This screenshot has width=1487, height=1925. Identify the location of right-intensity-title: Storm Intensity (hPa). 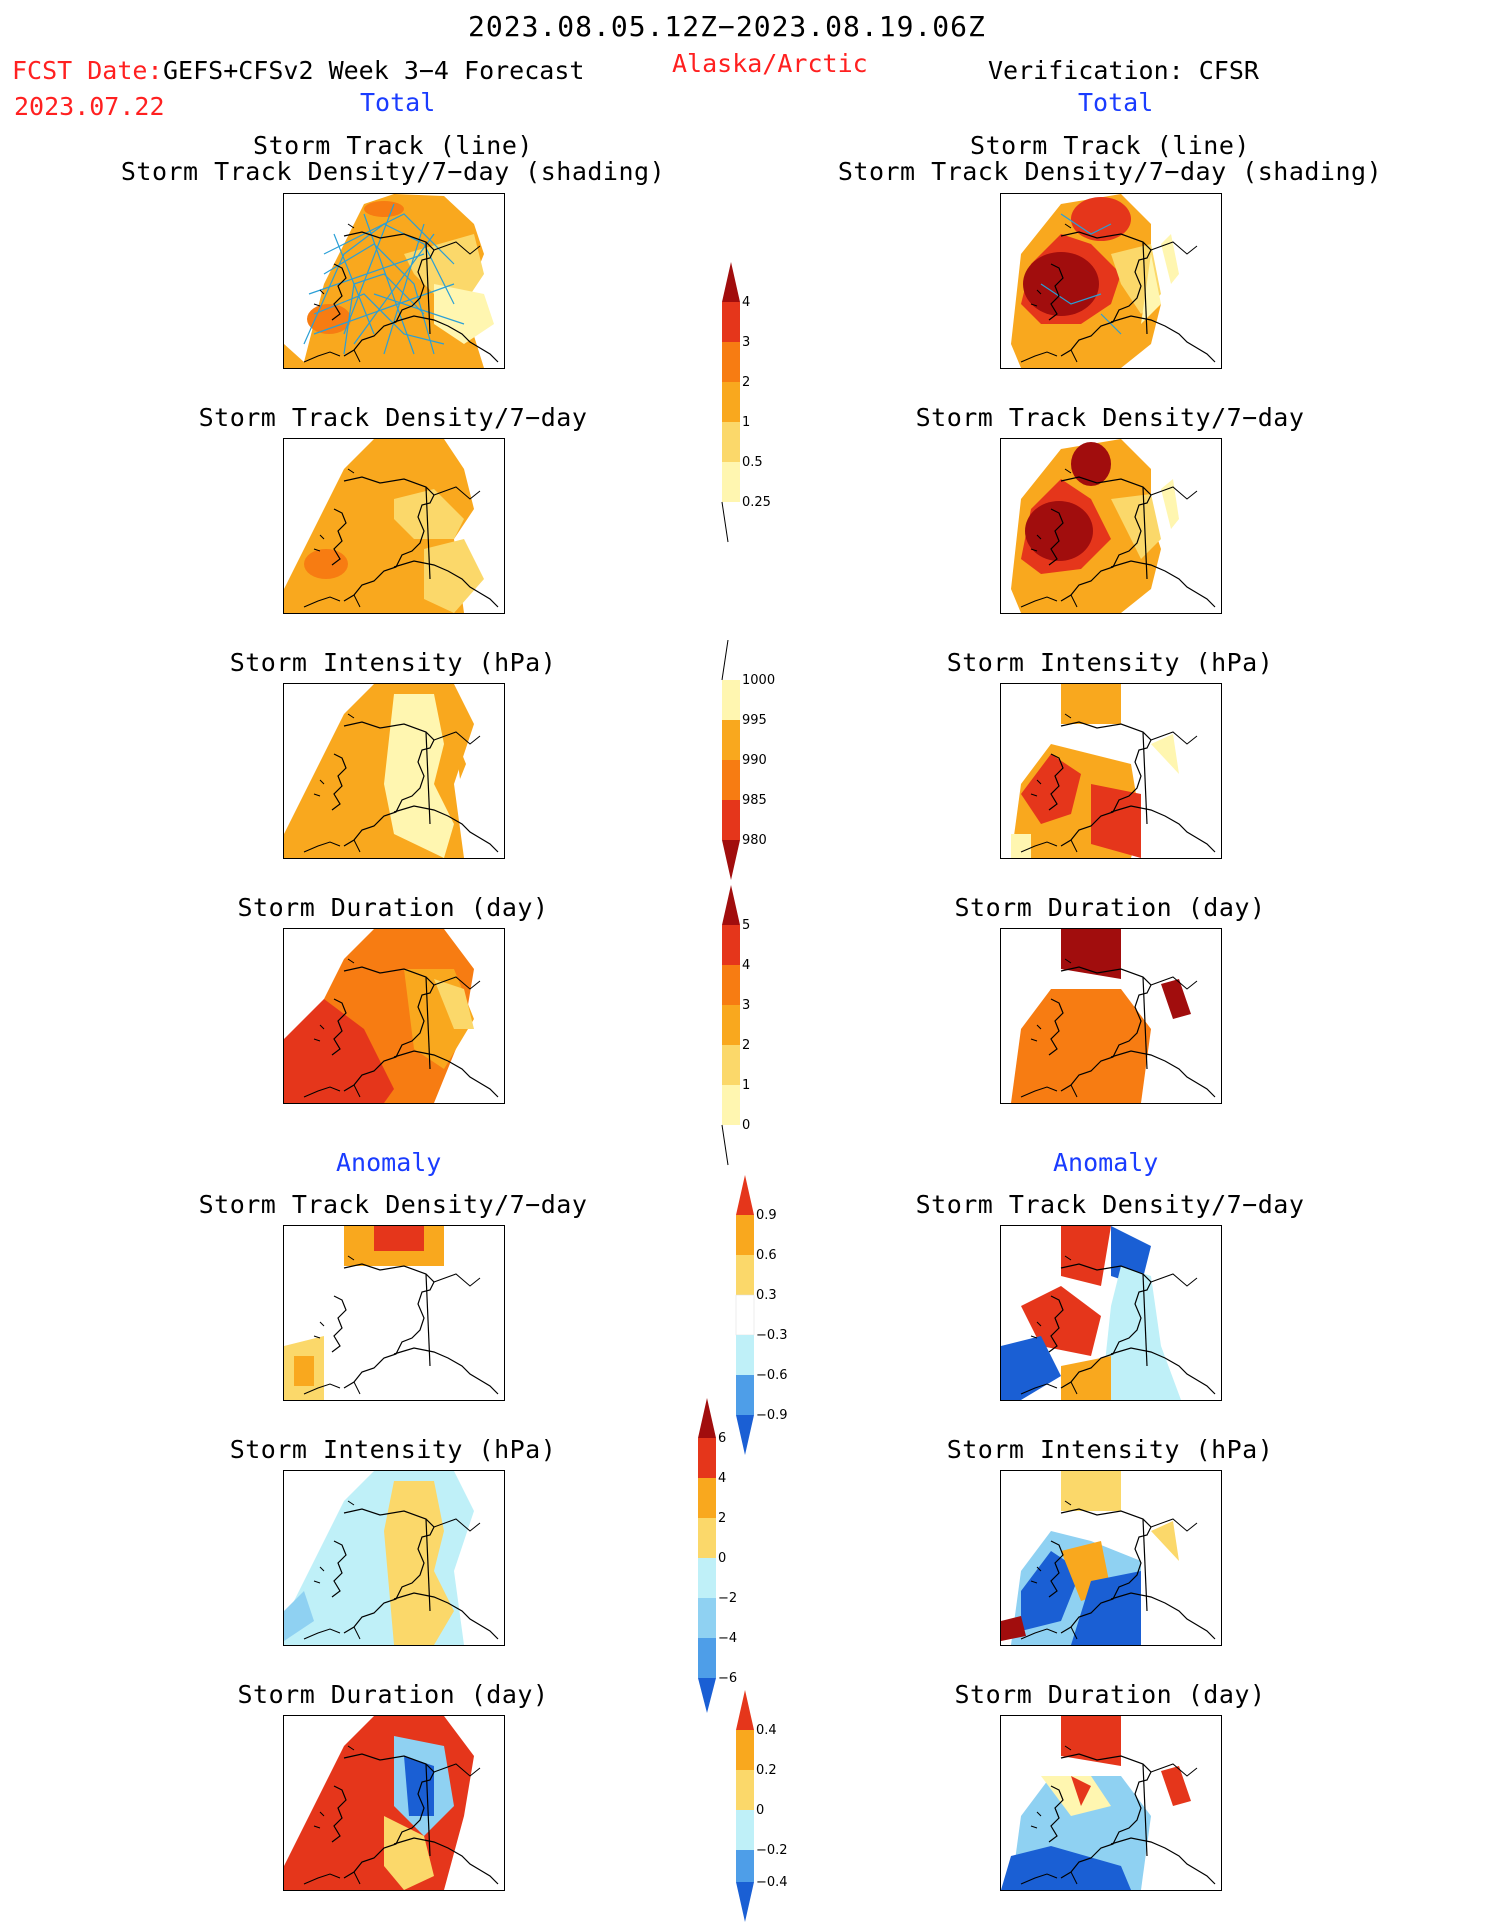
(1110, 662).